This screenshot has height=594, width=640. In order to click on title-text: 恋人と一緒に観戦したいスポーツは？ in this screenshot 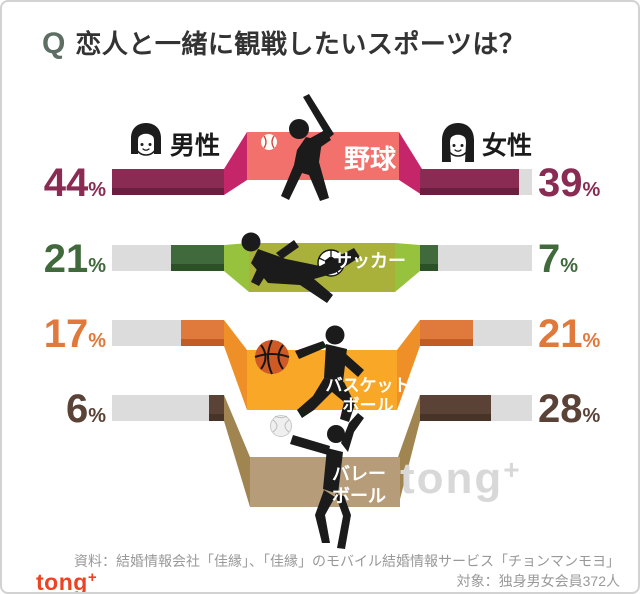, I will do `click(300, 44)`.